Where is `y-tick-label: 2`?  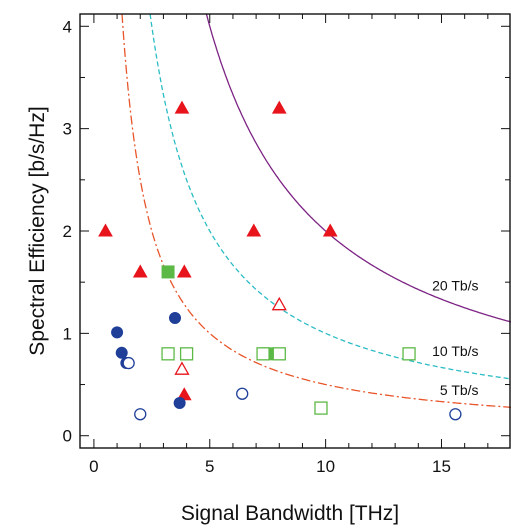 y-tick-label: 2 is located at coordinates (67, 231).